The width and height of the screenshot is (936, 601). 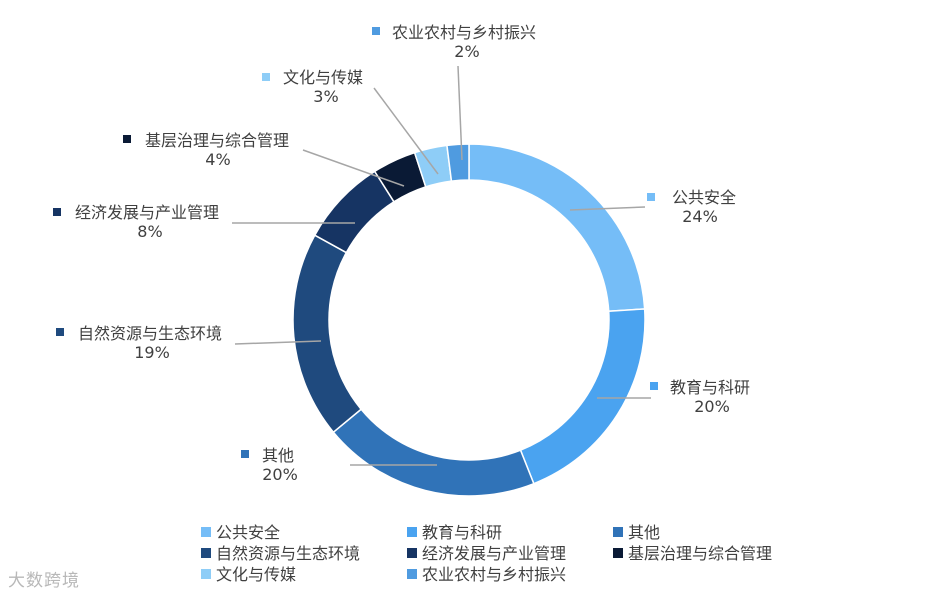 What do you see at coordinates (462, 532) in the screenshot?
I see `legend-label-1: 教育与科研` at bounding box center [462, 532].